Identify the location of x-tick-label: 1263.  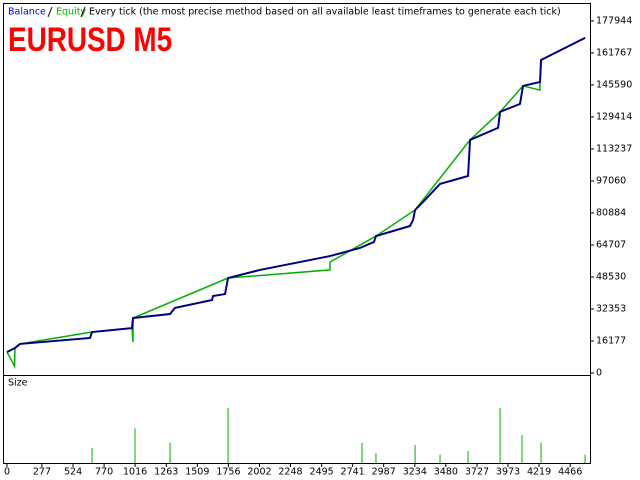
(166, 472).